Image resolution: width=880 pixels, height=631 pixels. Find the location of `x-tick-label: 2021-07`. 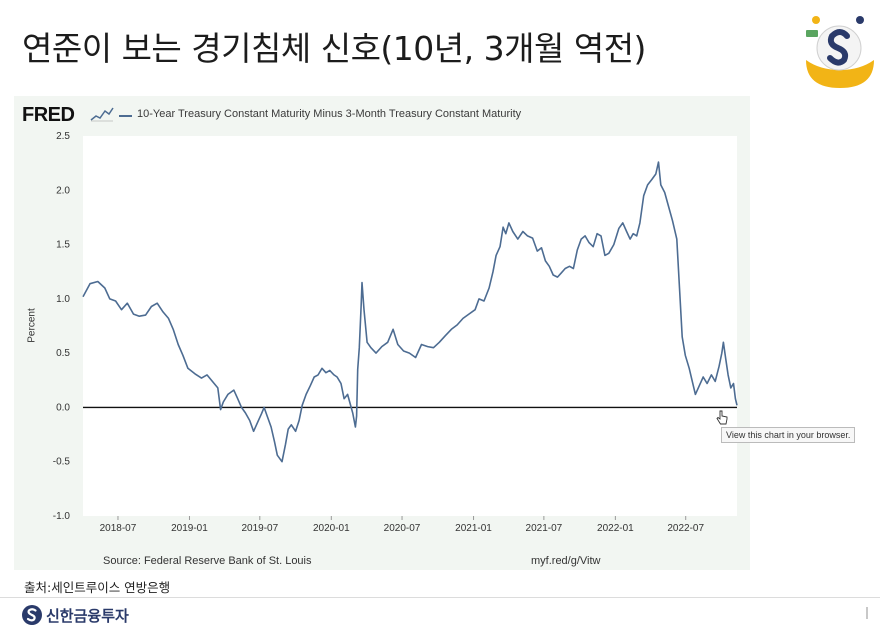

x-tick-label: 2021-07 is located at coordinates (544, 528).